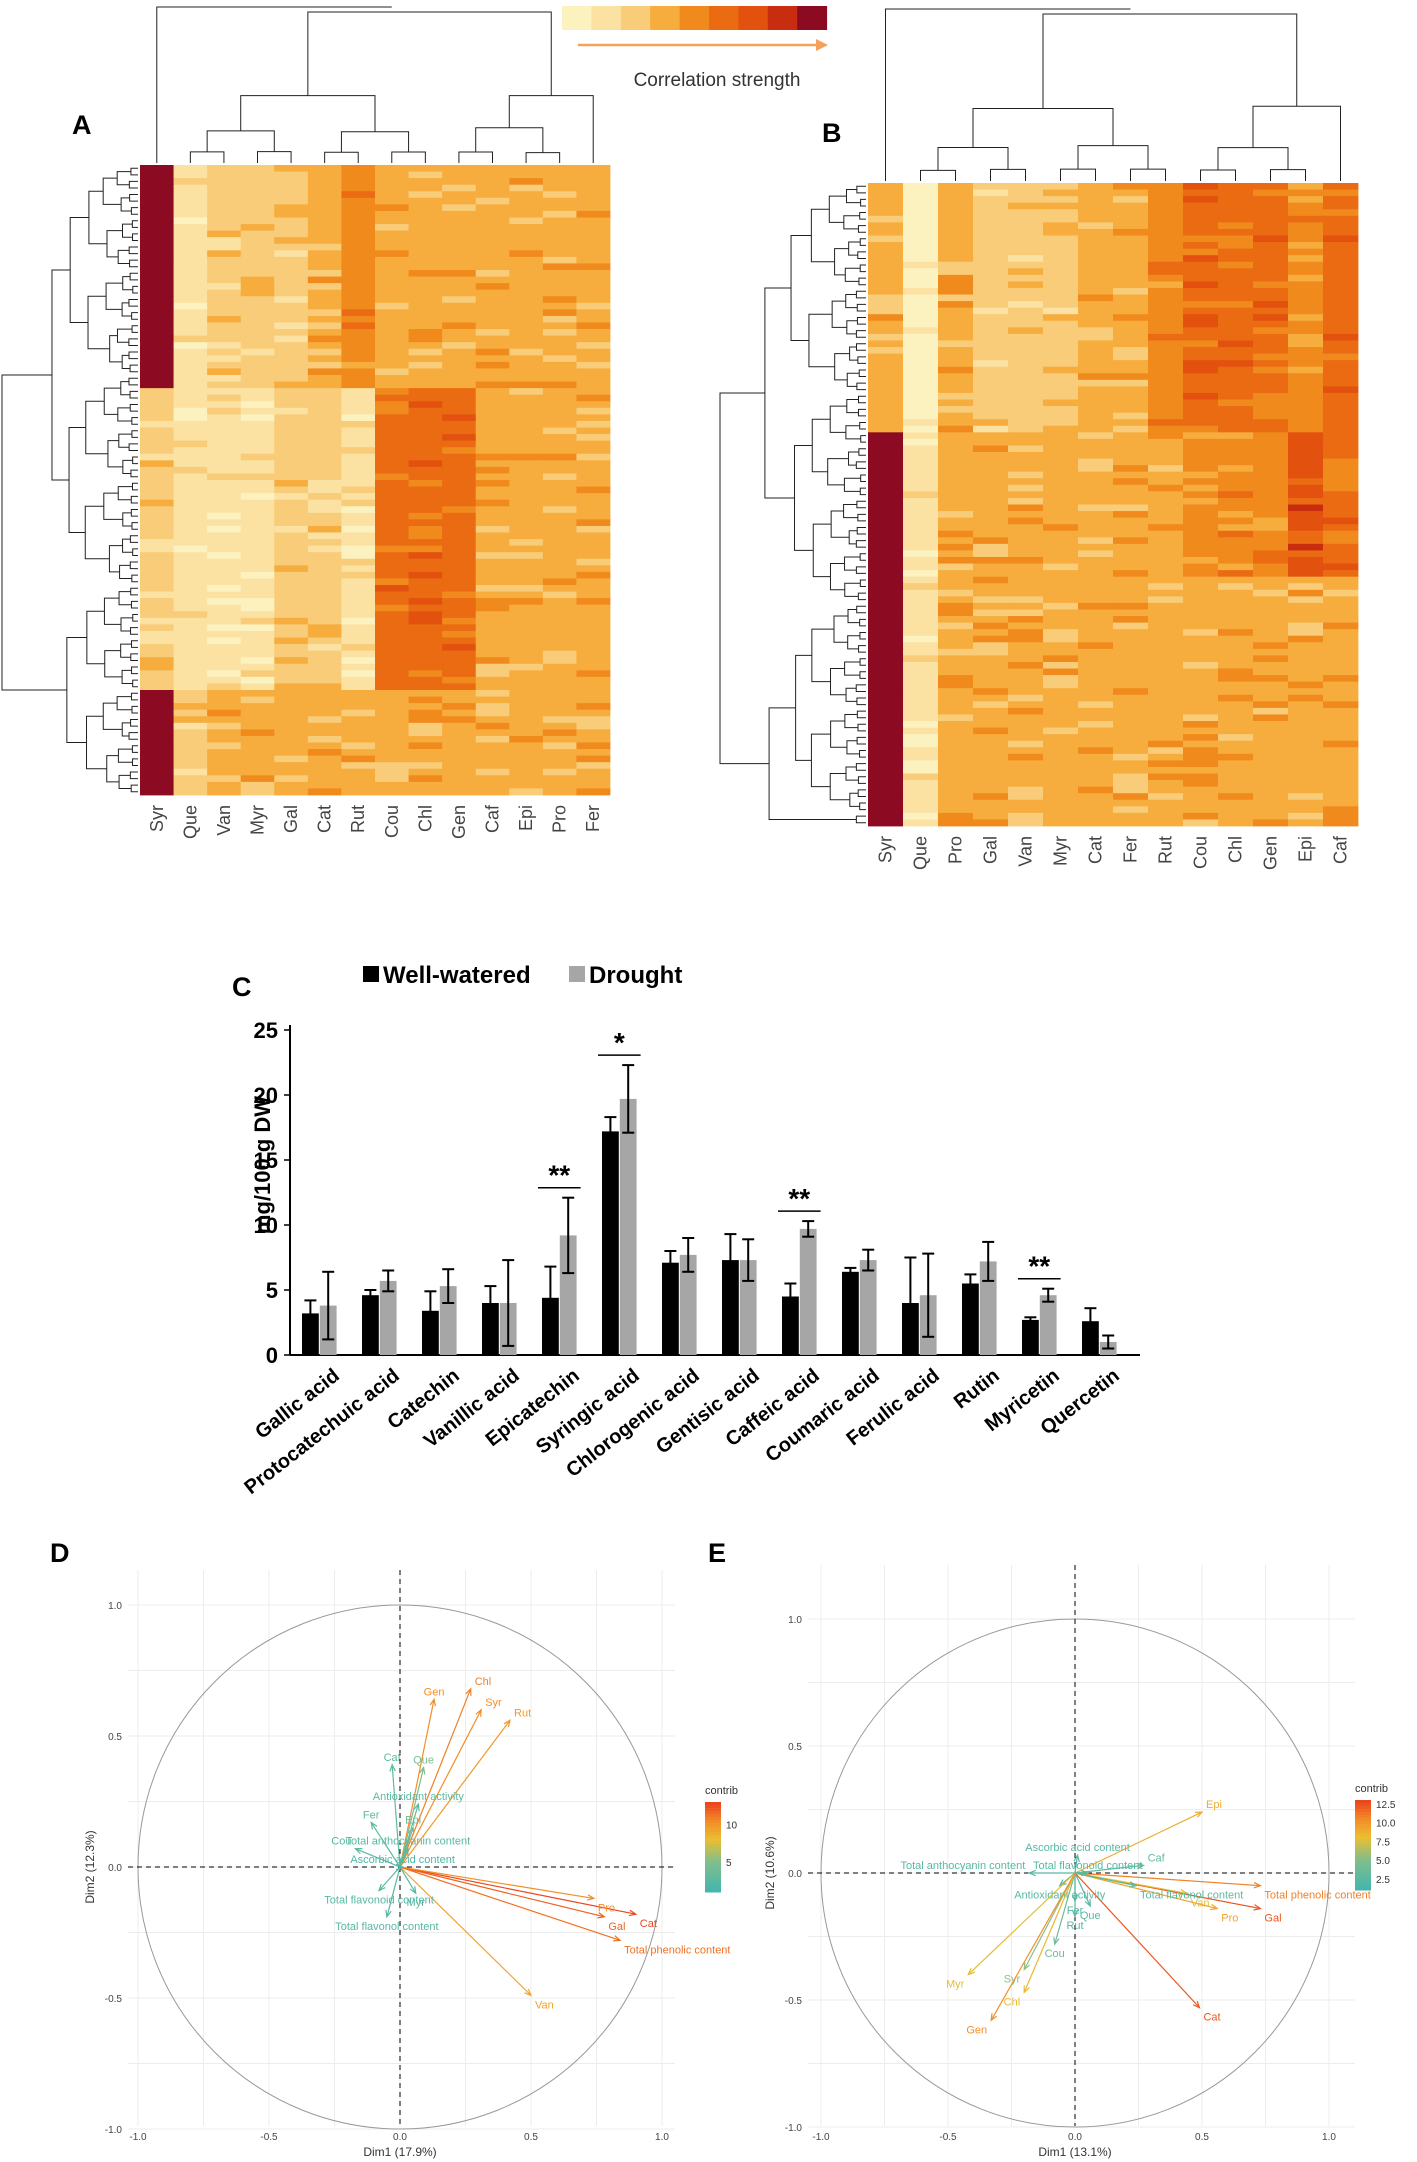  What do you see at coordinates (1236, 849) in the screenshot?
I see `heatmap-column-label: Chl` at bounding box center [1236, 849].